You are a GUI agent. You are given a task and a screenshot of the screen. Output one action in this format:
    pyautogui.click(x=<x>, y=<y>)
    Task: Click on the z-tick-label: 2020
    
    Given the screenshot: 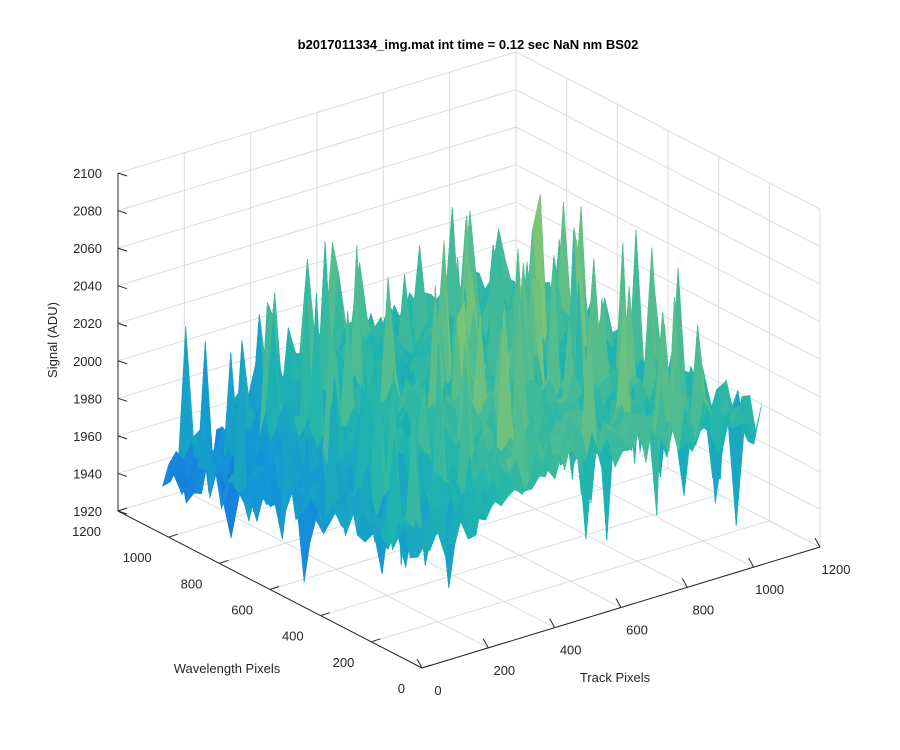 What is the action you would take?
    pyautogui.click(x=87, y=323)
    